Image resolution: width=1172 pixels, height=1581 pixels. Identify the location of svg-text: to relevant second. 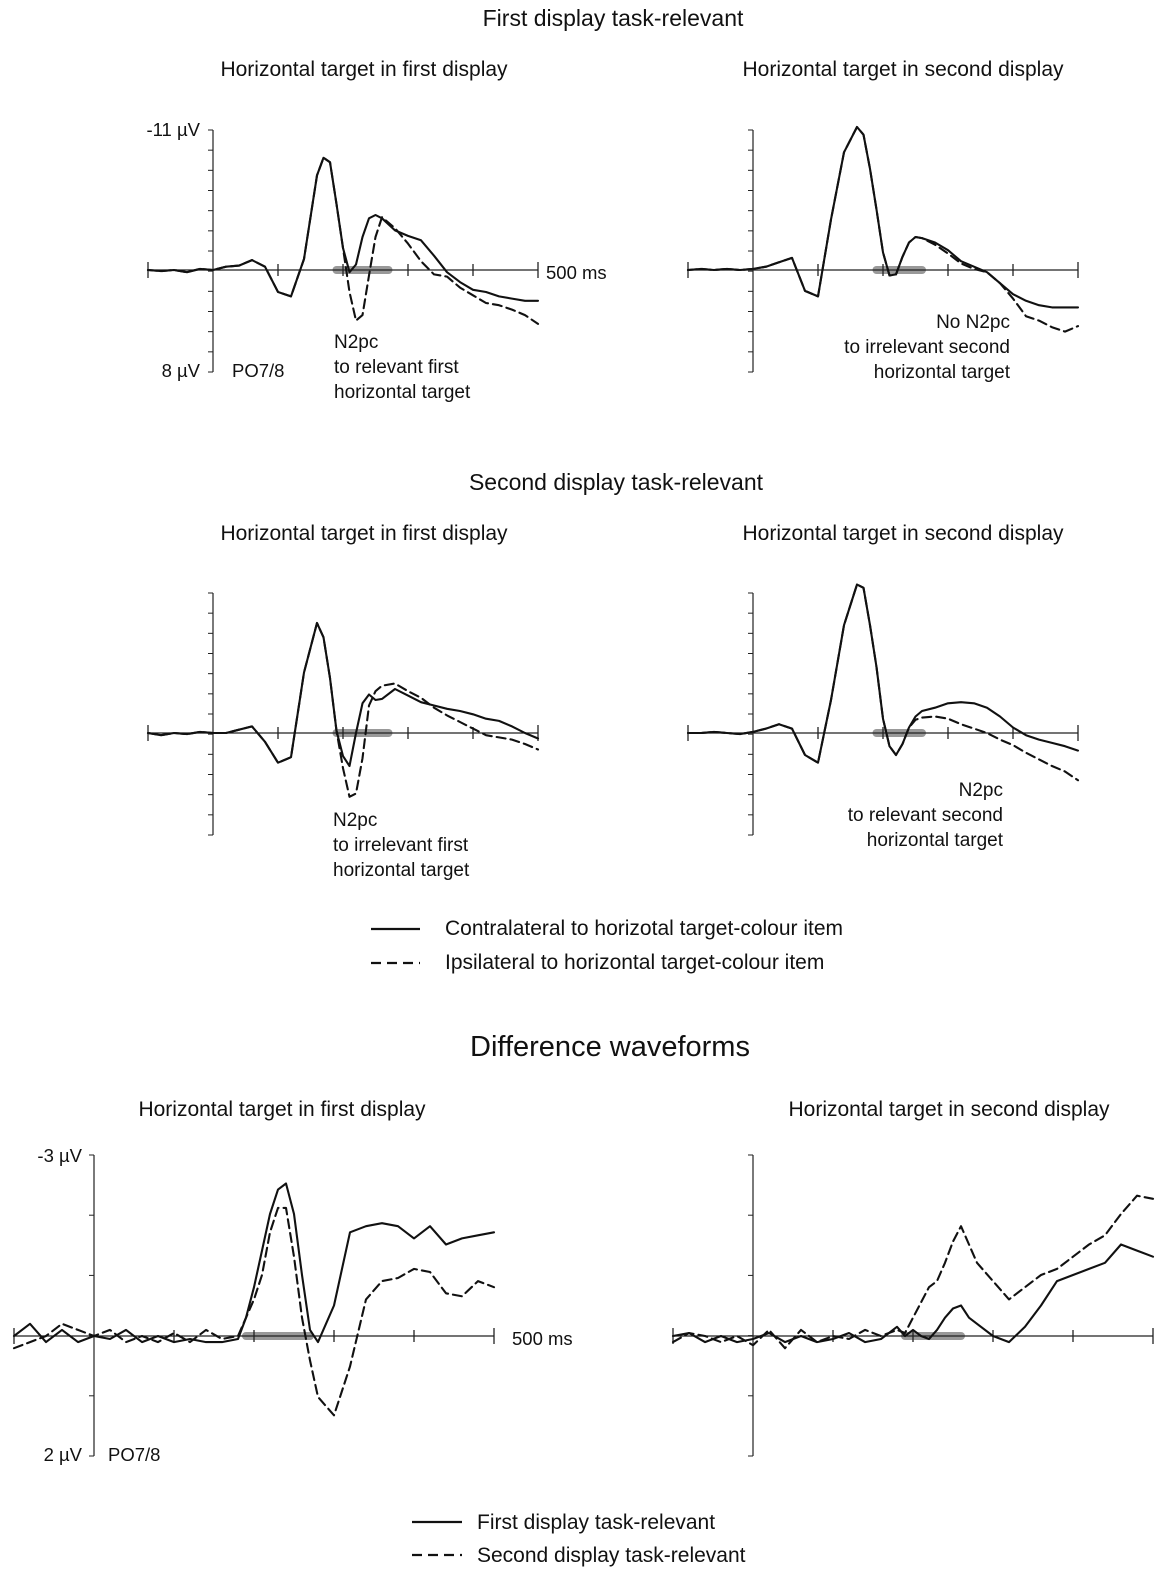
(925, 815).